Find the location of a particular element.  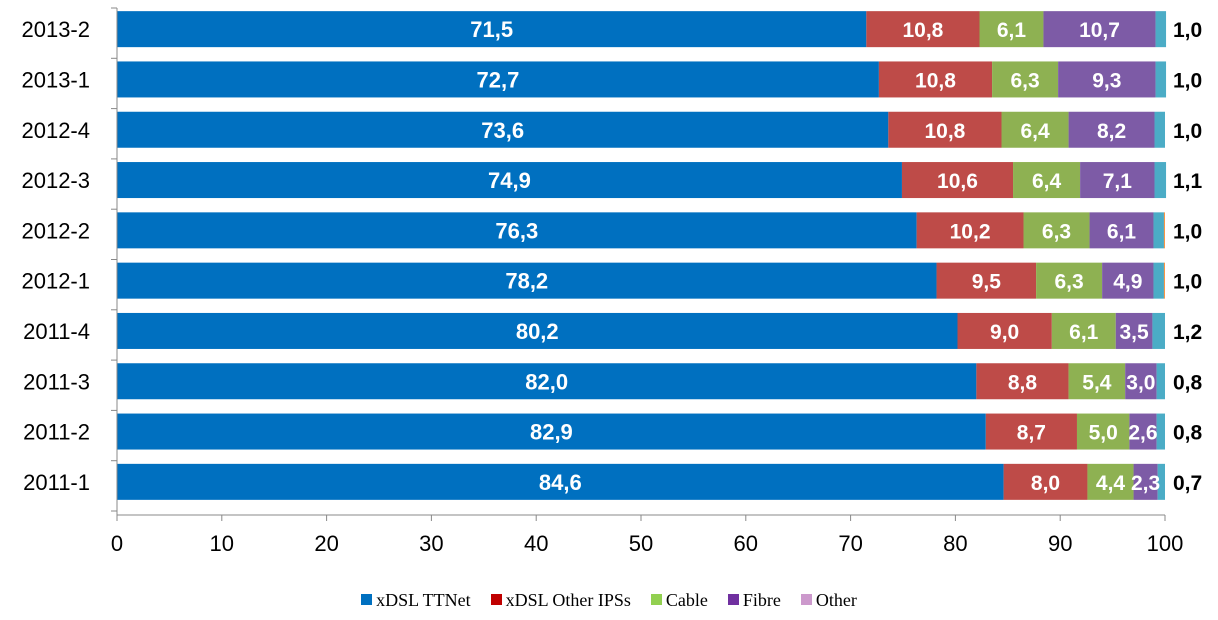

data-label: 0,7 is located at coordinates (1187, 483).